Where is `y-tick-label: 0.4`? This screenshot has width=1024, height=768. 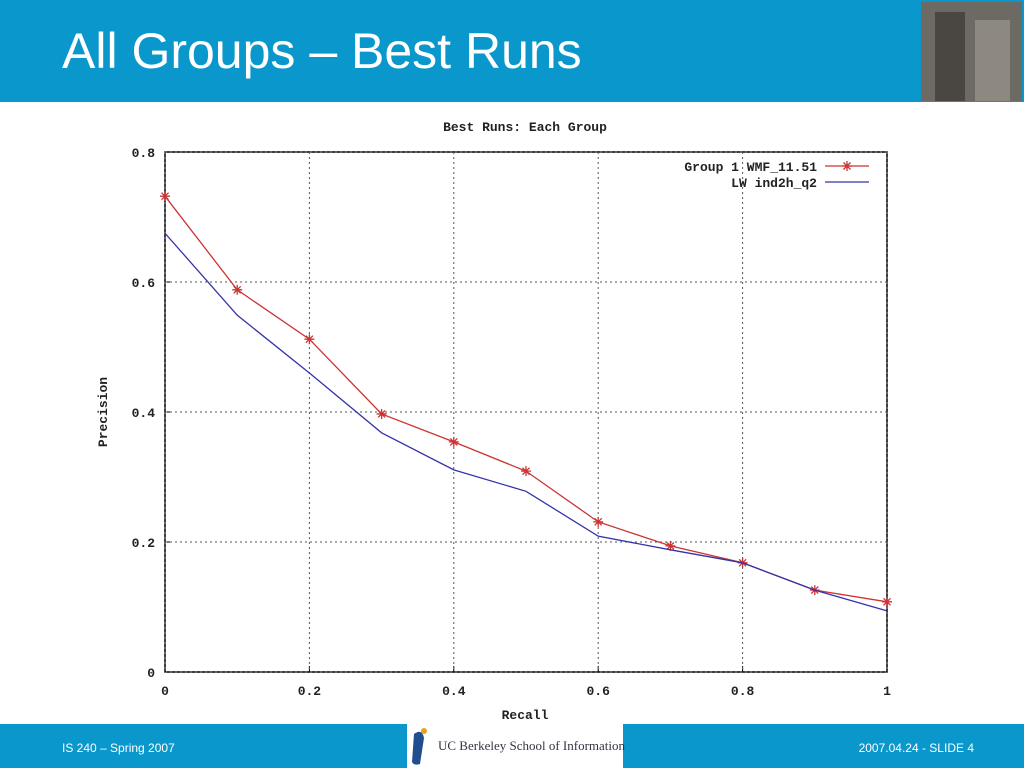 y-tick-label: 0.4 is located at coordinates (144, 413).